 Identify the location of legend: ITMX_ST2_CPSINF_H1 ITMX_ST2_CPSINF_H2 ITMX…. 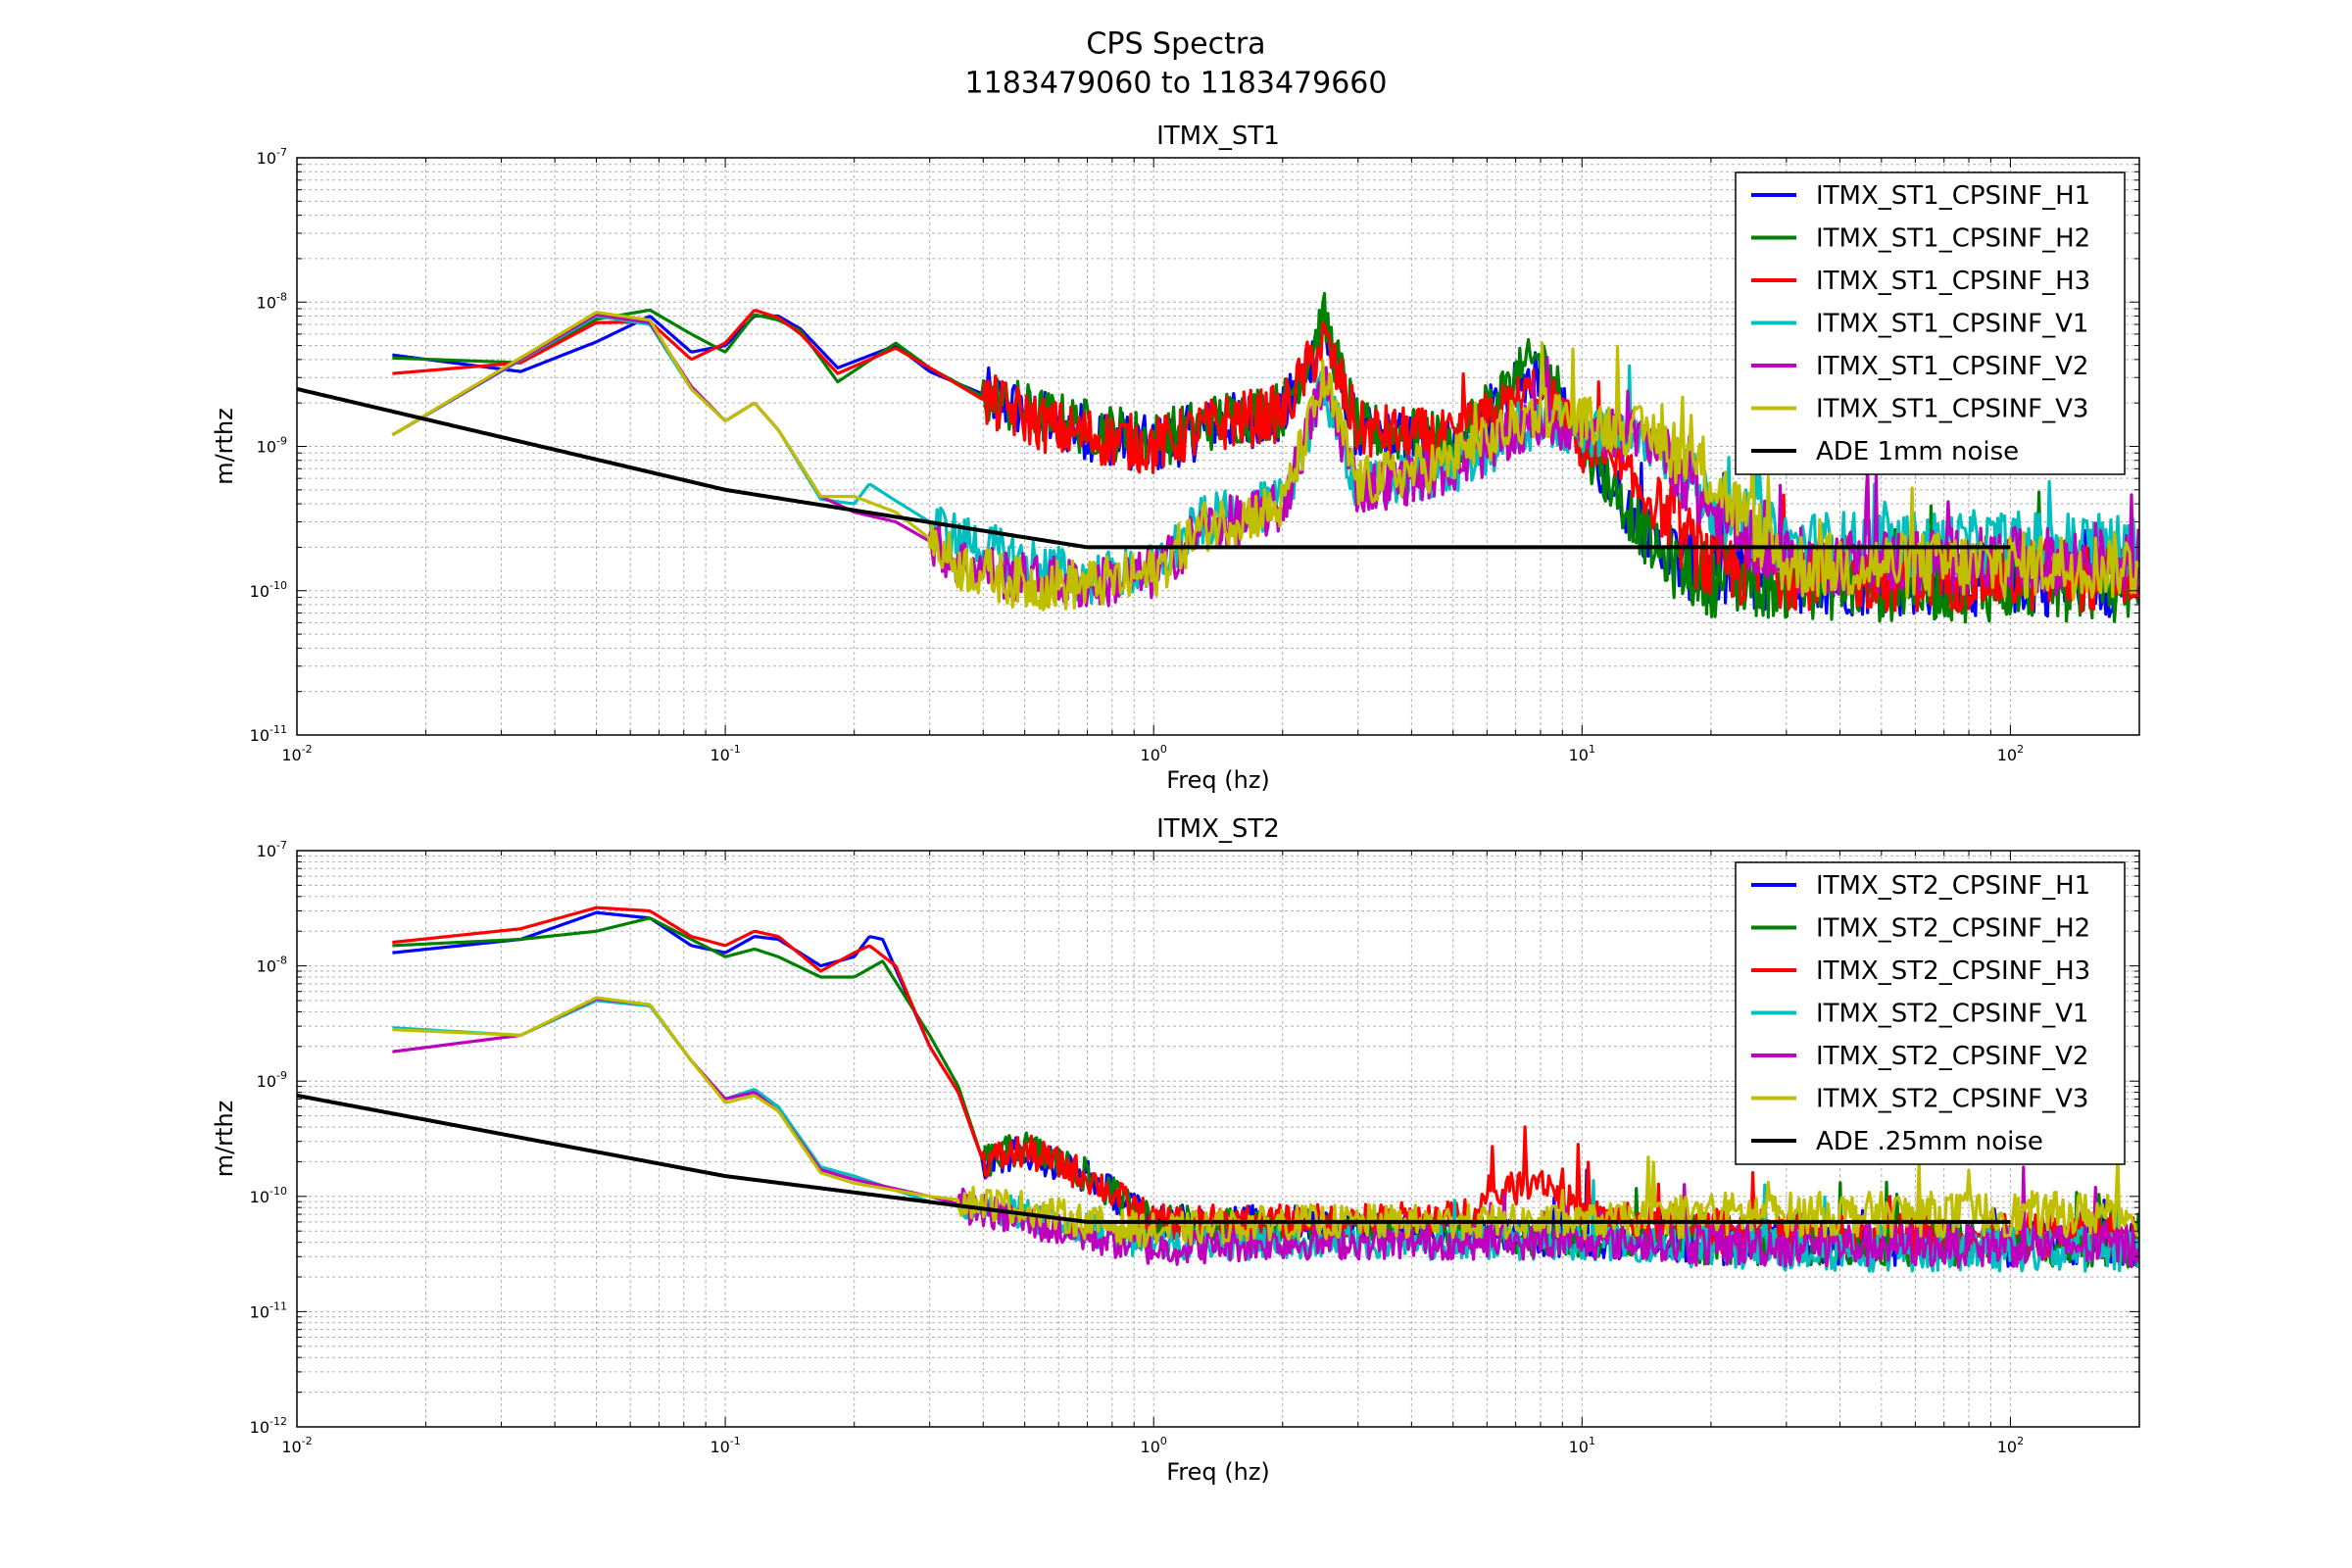
(1930, 1013).